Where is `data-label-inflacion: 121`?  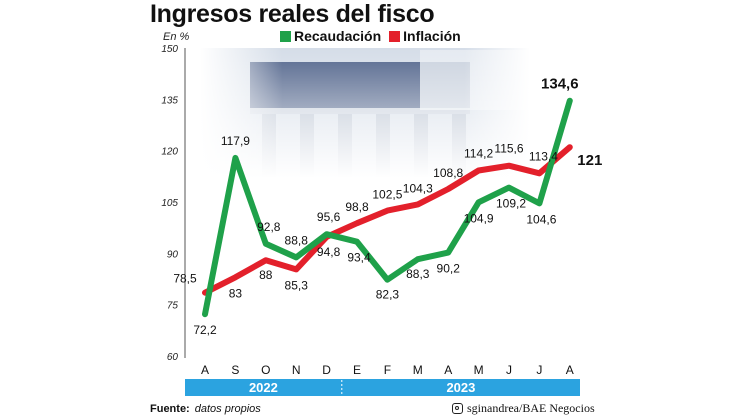 data-label-inflacion: 121 is located at coordinates (589, 160).